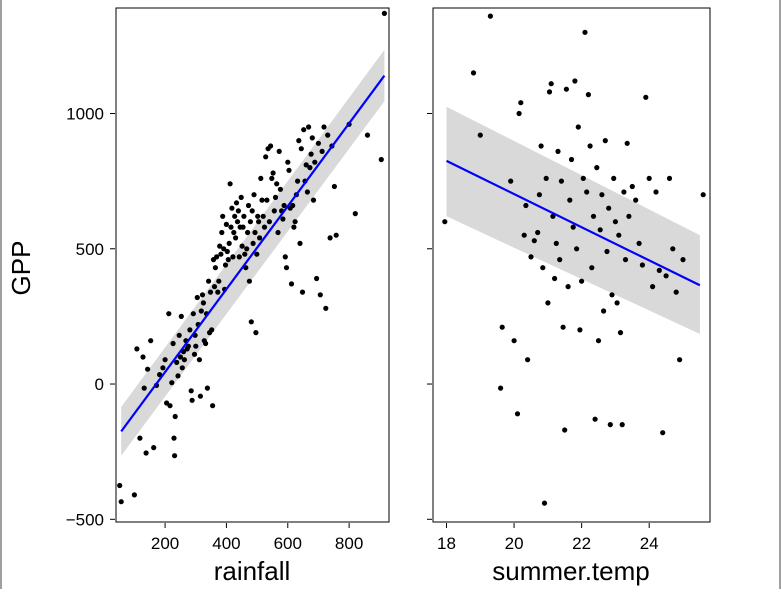 The height and width of the screenshot is (594, 781). What do you see at coordinates (780, 294) in the screenshot?
I see `window-border-right` at bounding box center [780, 294].